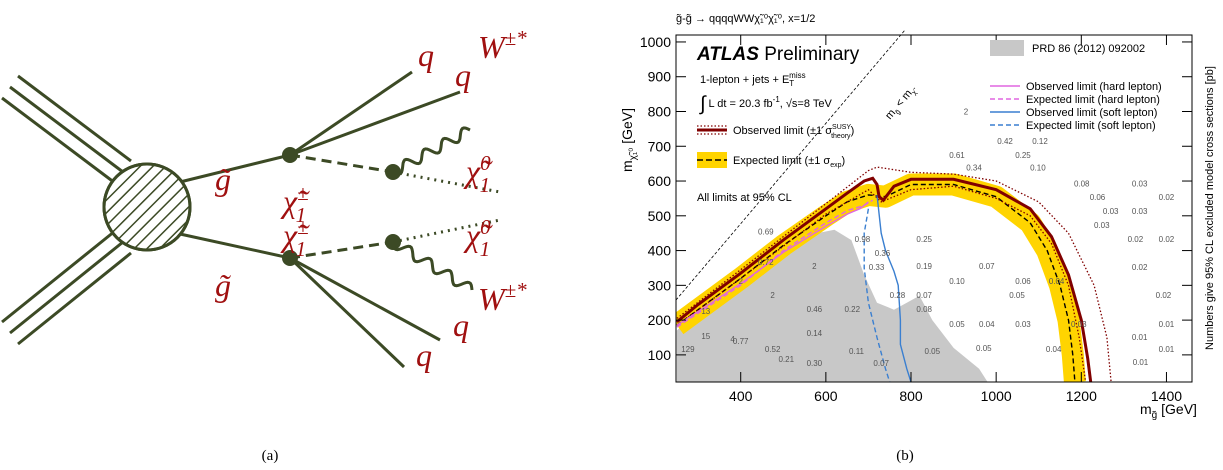 The height and width of the screenshot is (470, 1223). I want to click on cross-section-label: 0.72, so click(766, 262).